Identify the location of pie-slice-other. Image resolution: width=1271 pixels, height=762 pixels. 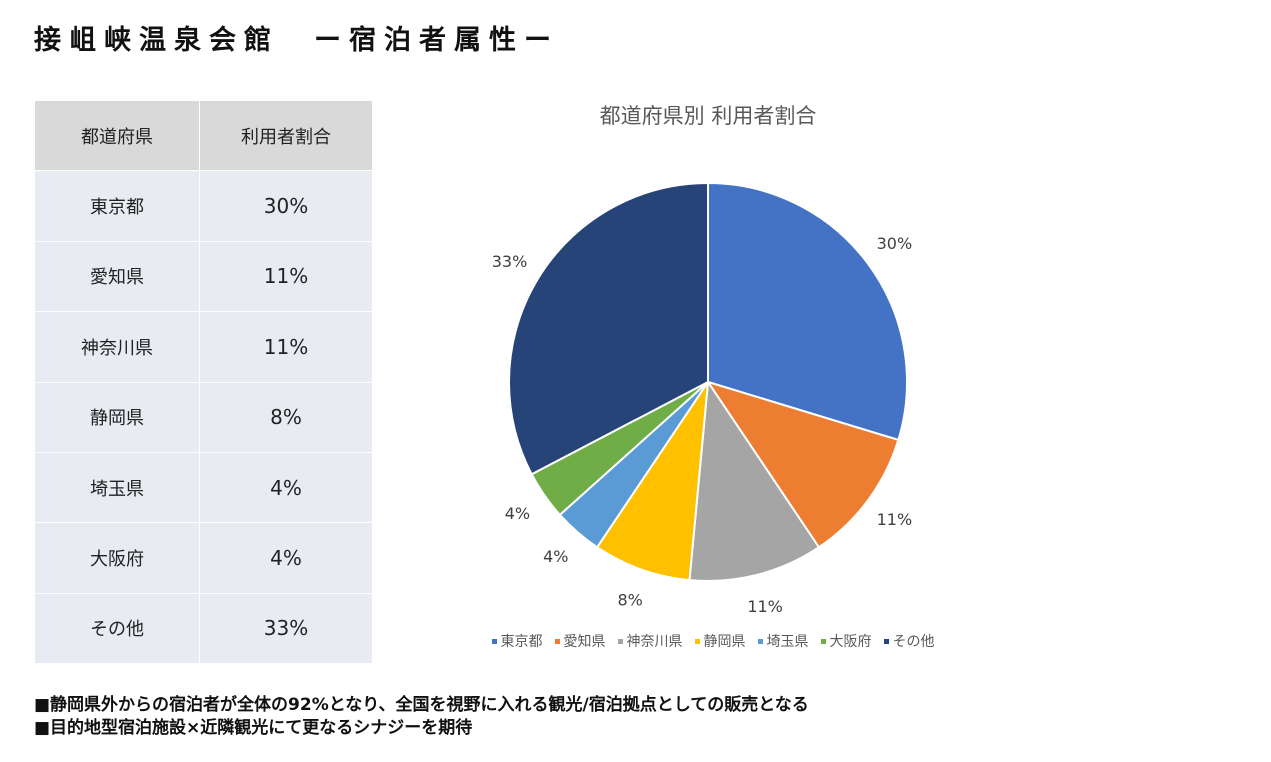
(608, 328).